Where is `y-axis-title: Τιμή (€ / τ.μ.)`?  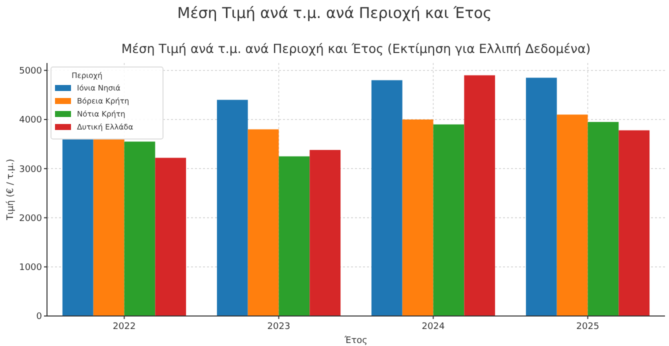 y-axis-title: Τιμή (€ / τ.μ.) is located at coordinates (10, 190).